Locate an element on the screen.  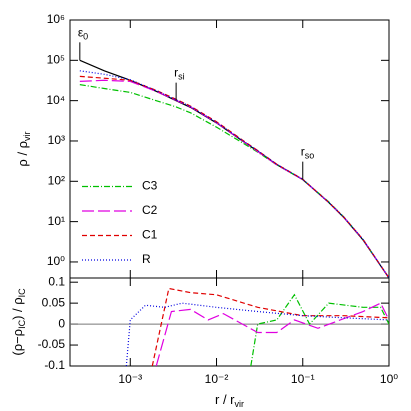
y-tick-label: 10² is located at coordinates (56, 180).